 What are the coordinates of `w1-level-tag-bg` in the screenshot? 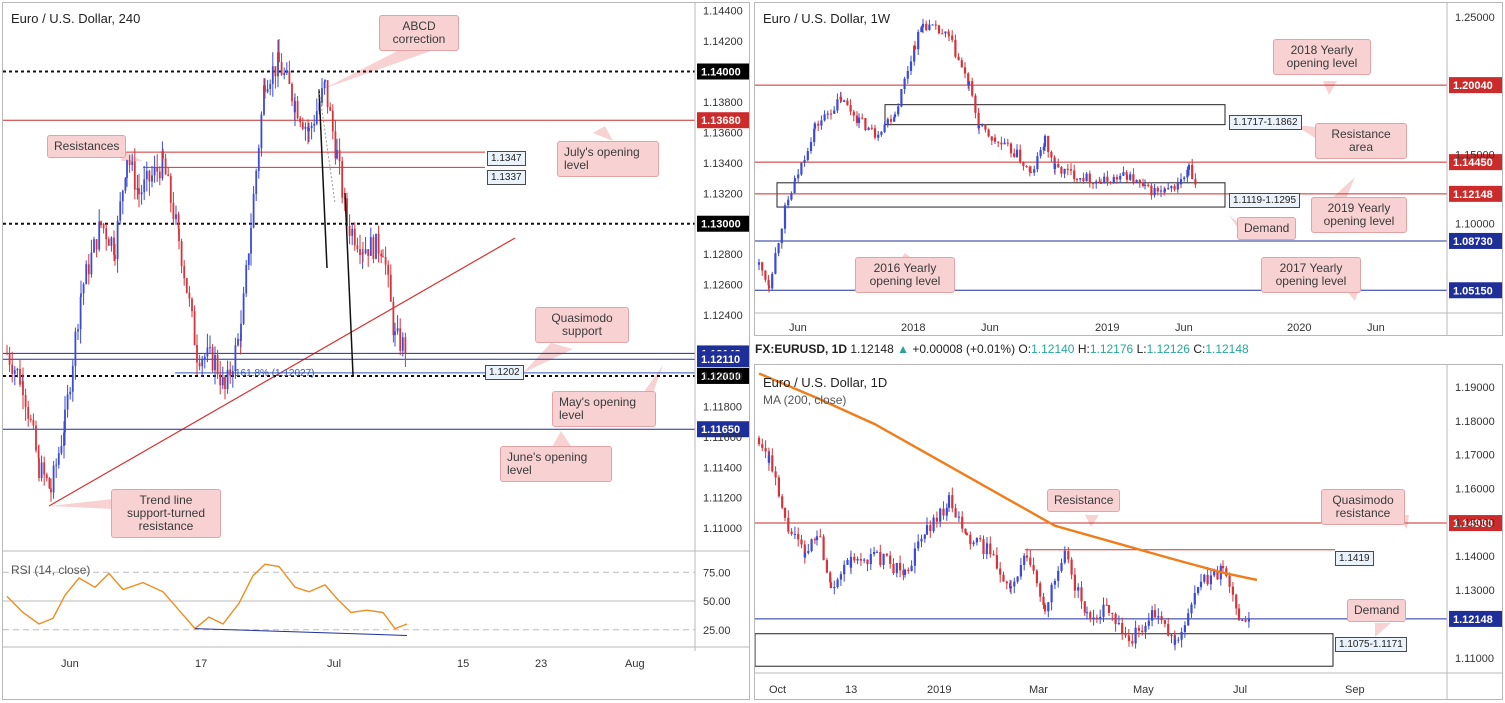 It's located at (1475, 162).